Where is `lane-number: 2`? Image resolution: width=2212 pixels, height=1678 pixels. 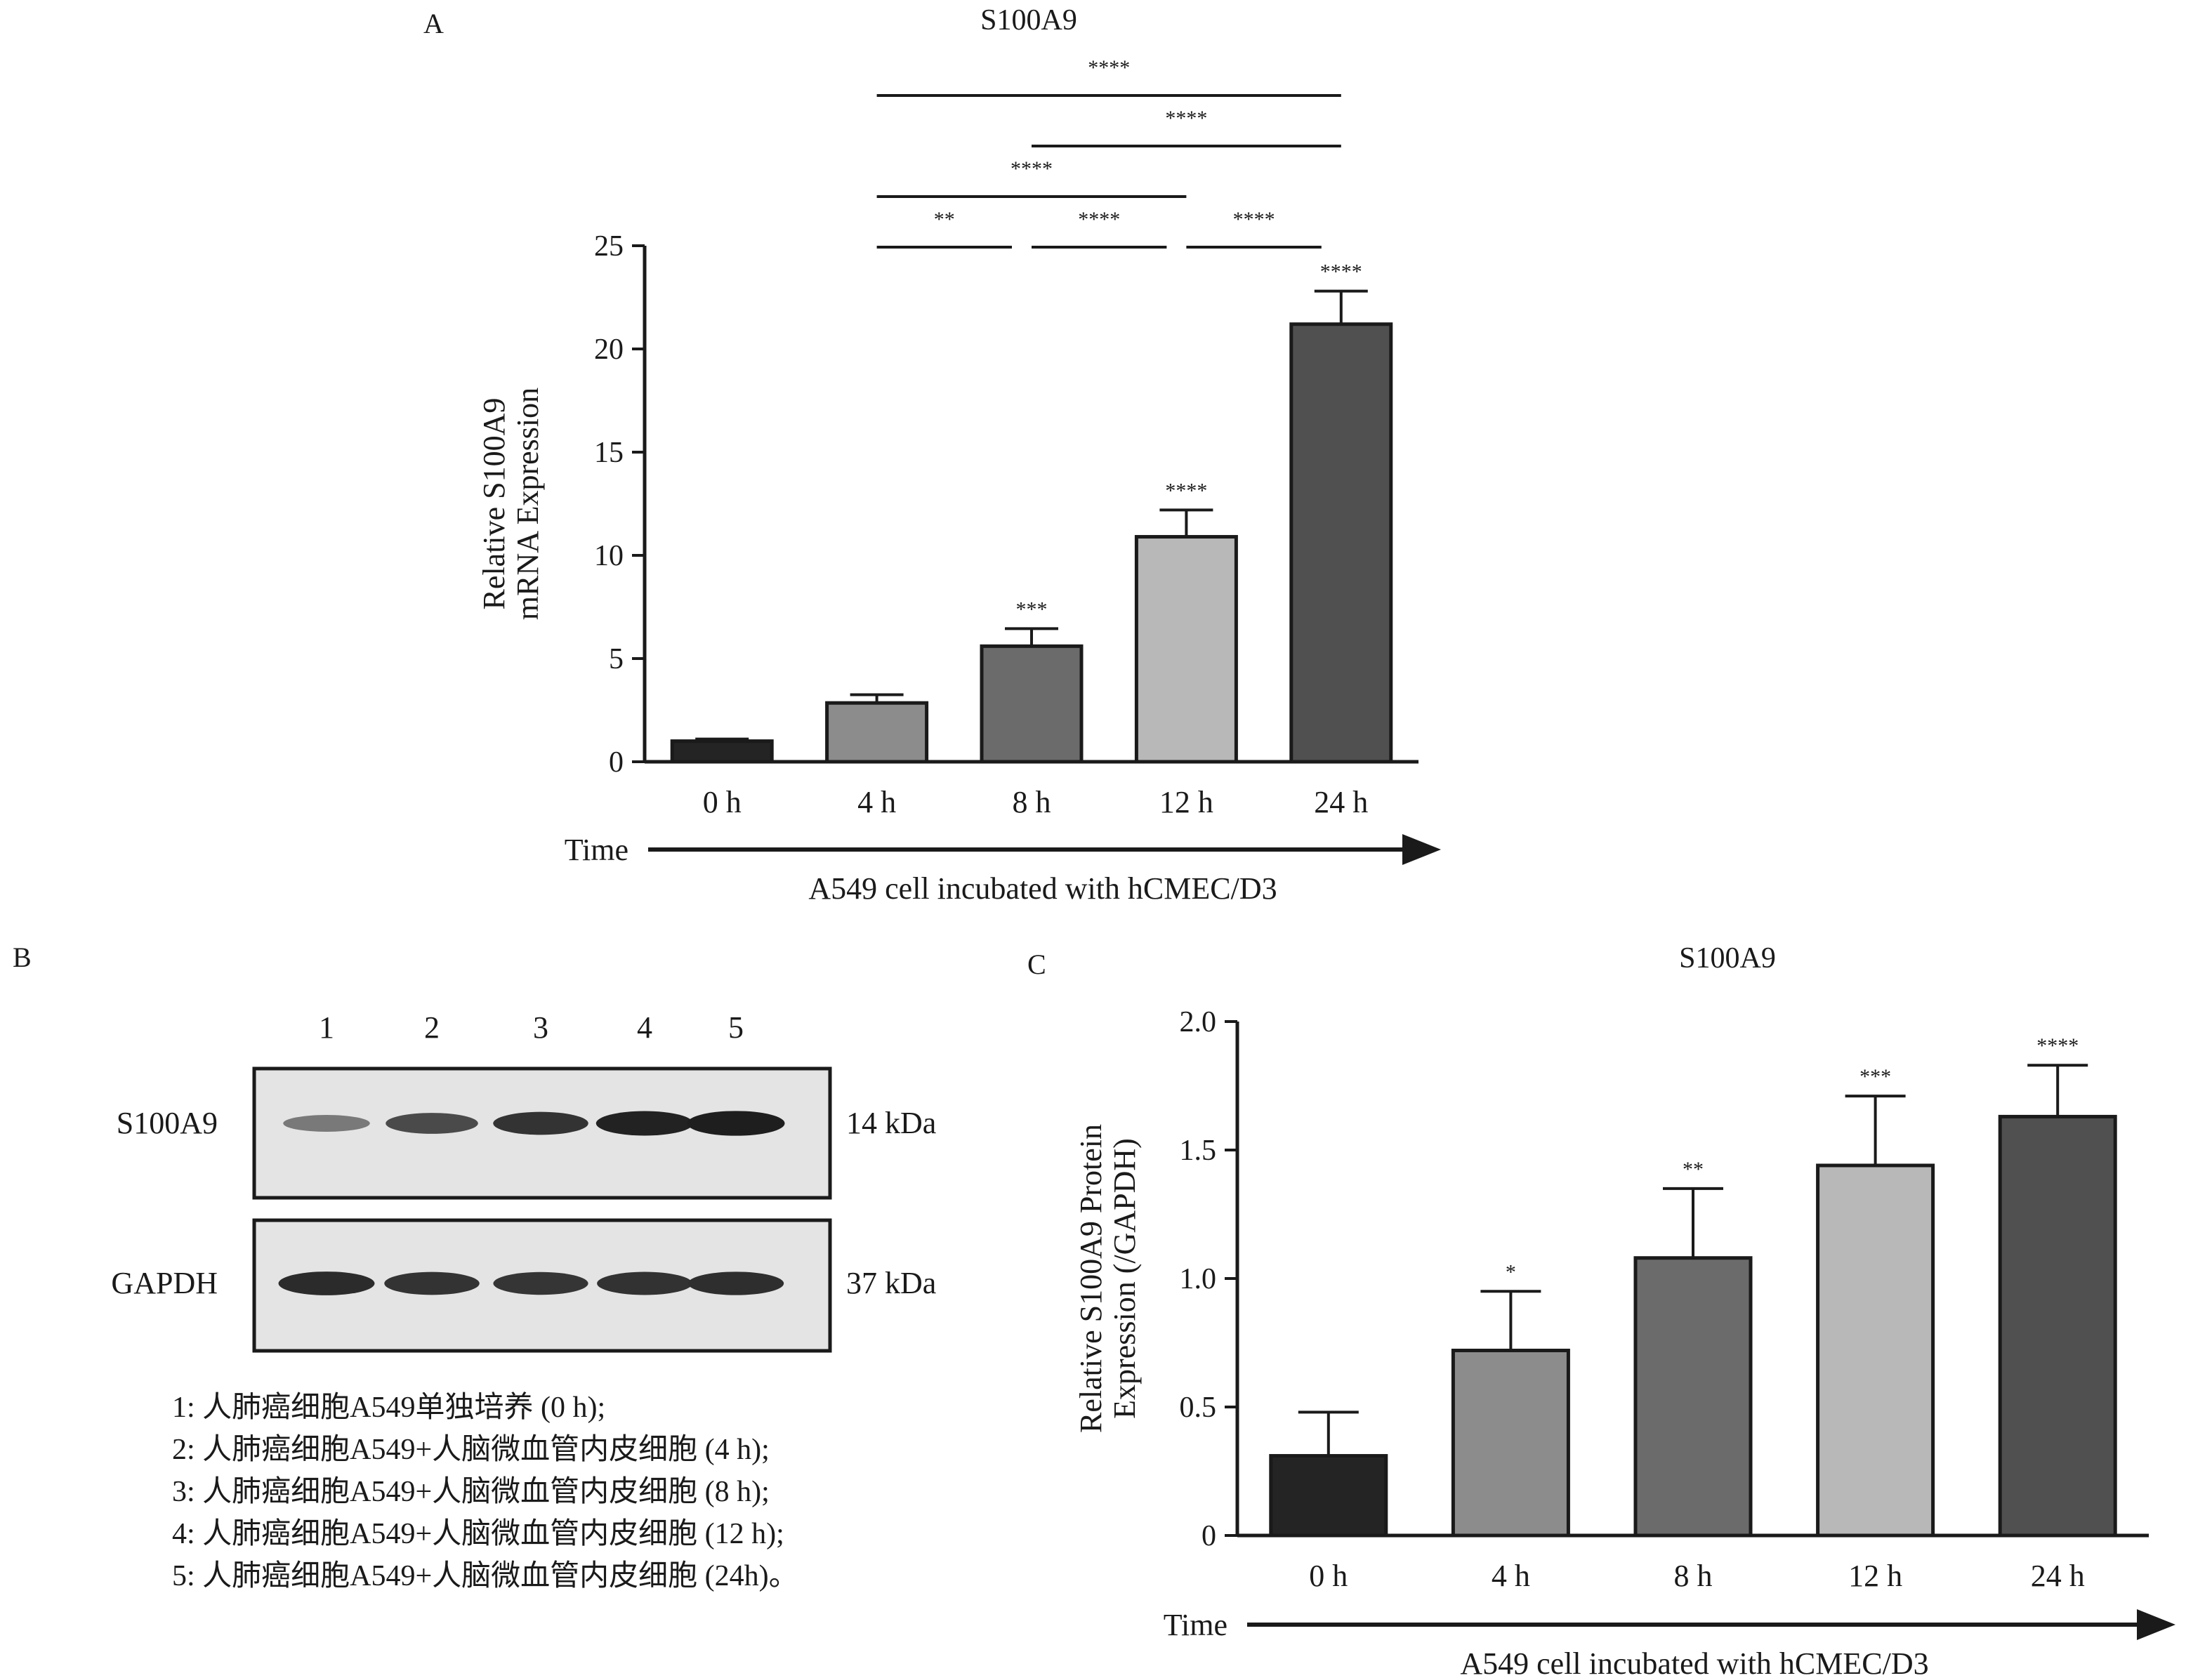 lane-number: 2 is located at coordinates (432, 1027).